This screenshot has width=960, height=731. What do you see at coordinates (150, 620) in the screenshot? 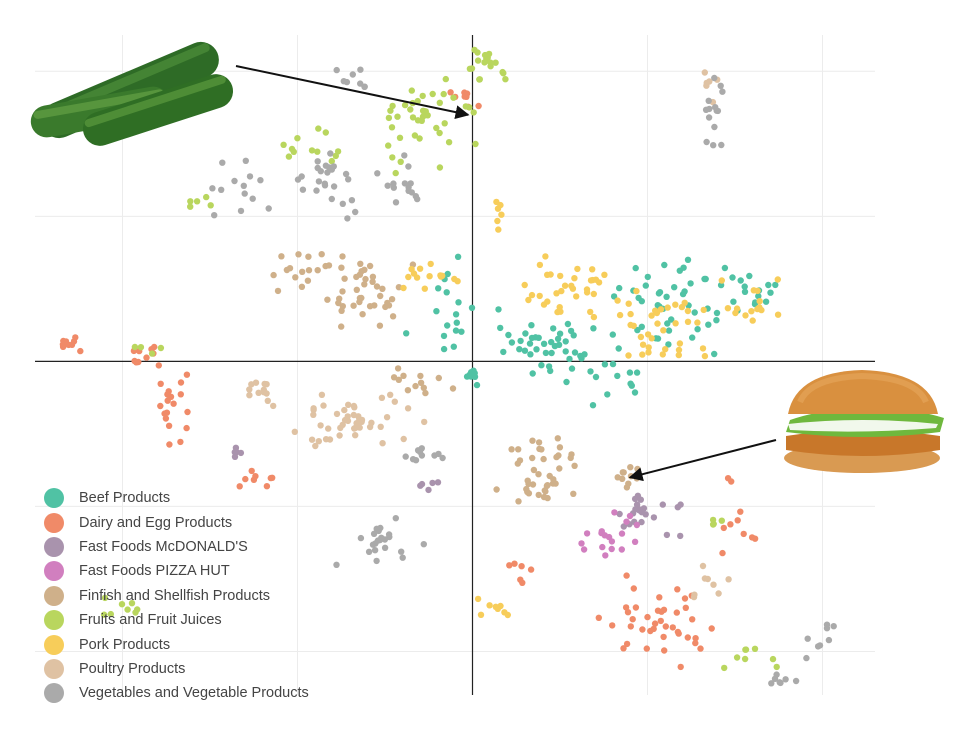
I see `legend-label: Fruits and Fruit Juices` at bounding box center [150, 620].